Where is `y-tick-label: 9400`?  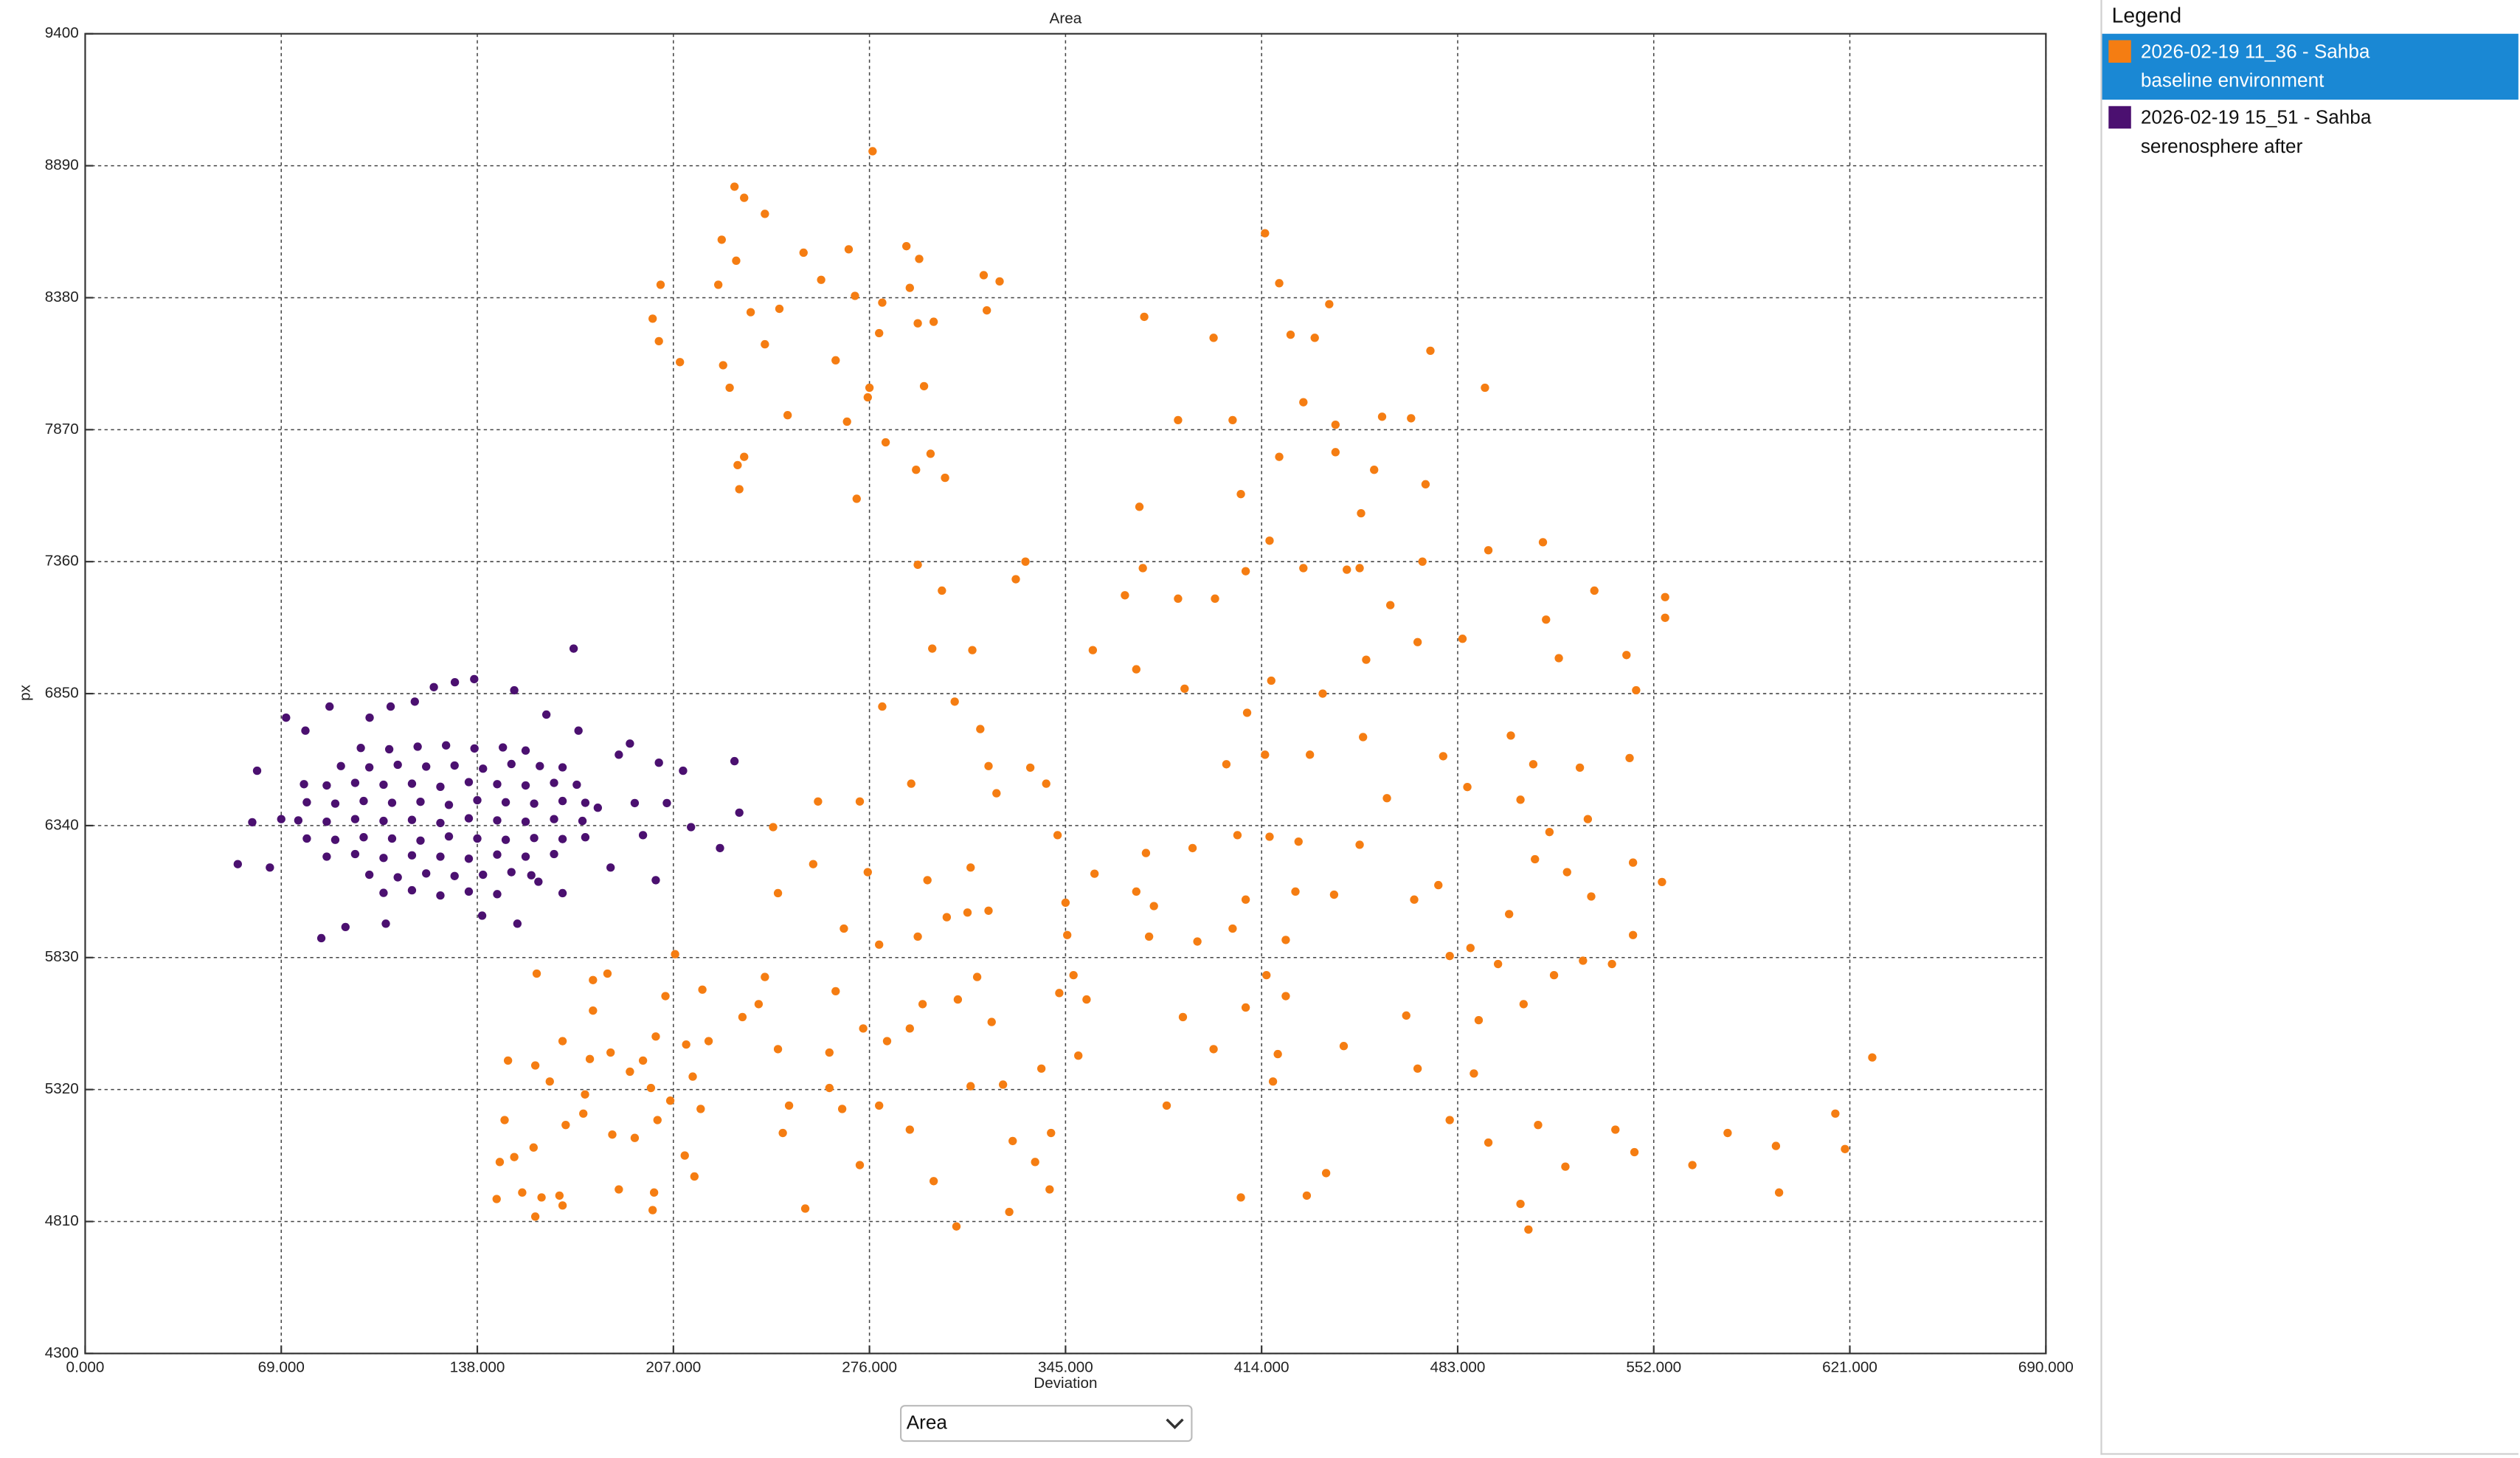
y-tick-label: 9400 is located at coordinates (62, 32).